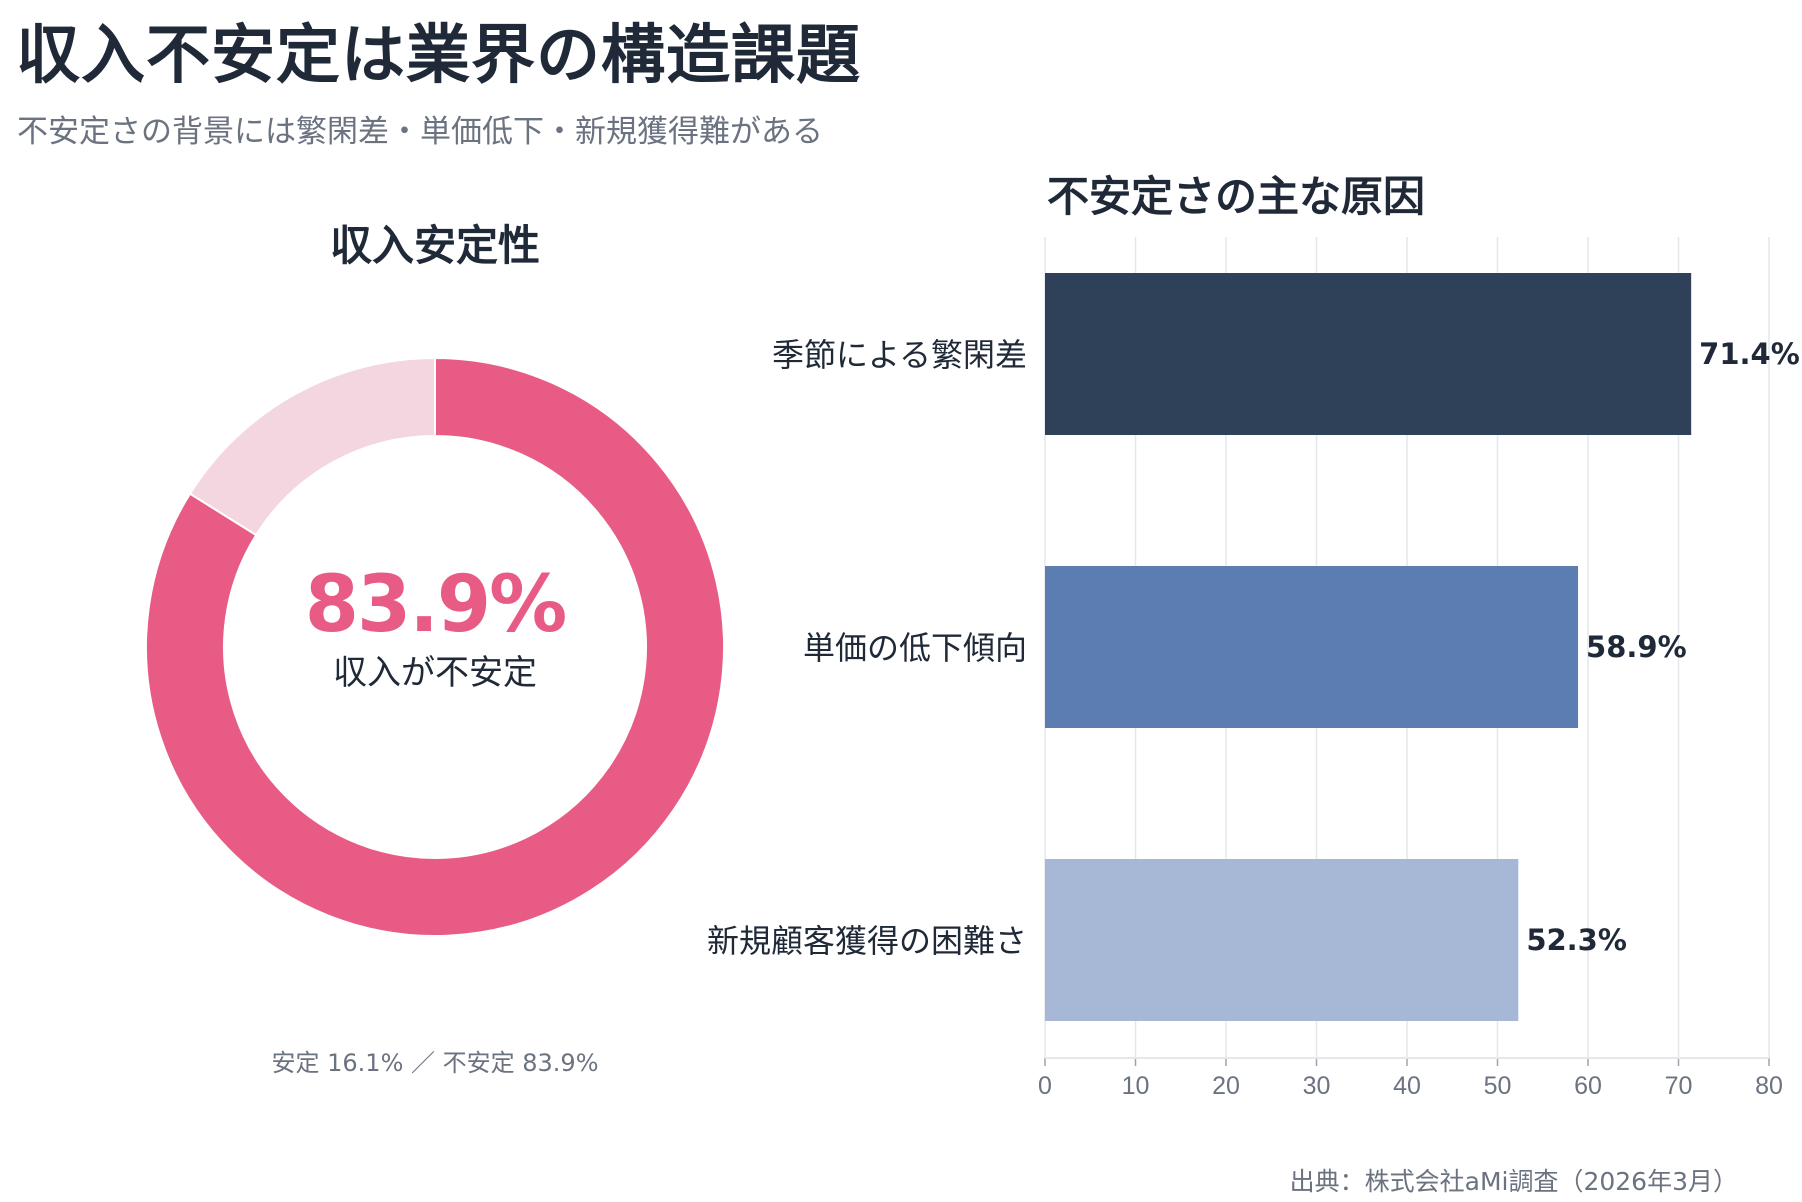  Describe the element at coordinates (438, 56) in the screenshot. I see `page-title: 収入不安定は業界の構造課題` at that location.